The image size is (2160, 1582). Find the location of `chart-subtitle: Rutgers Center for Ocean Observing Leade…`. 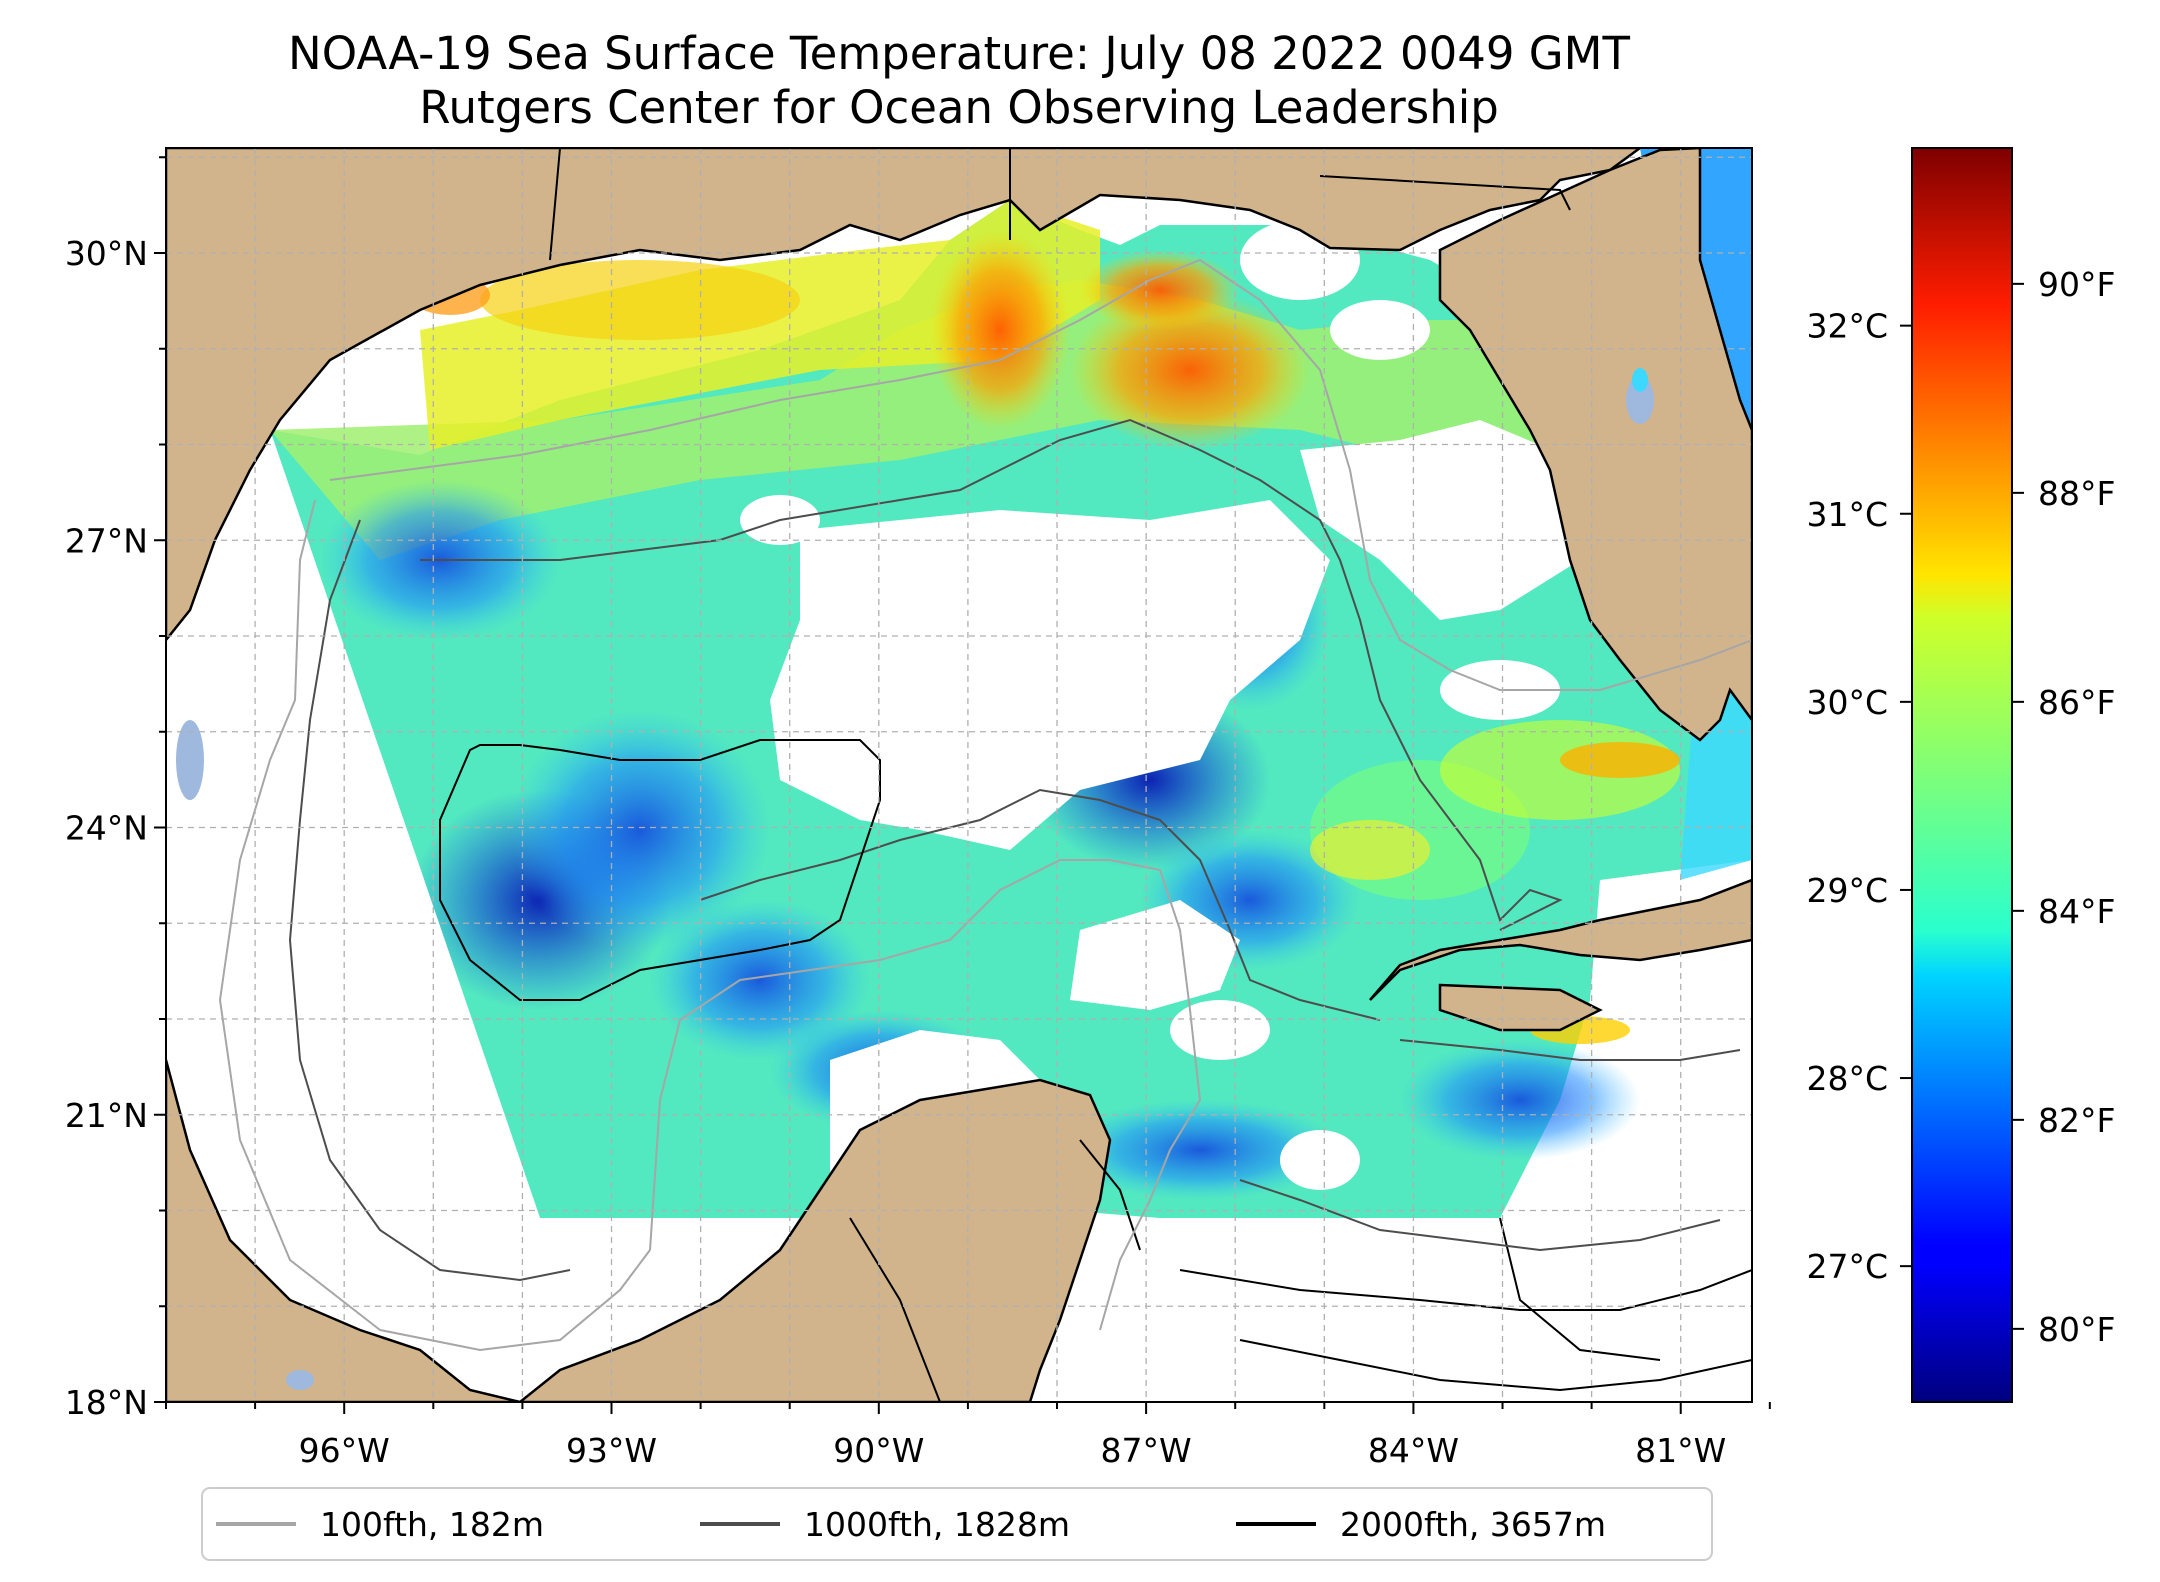

chart-subtitle: Rutgers Center for Ocean Observing Leade… is located at coordinates (959, 107).